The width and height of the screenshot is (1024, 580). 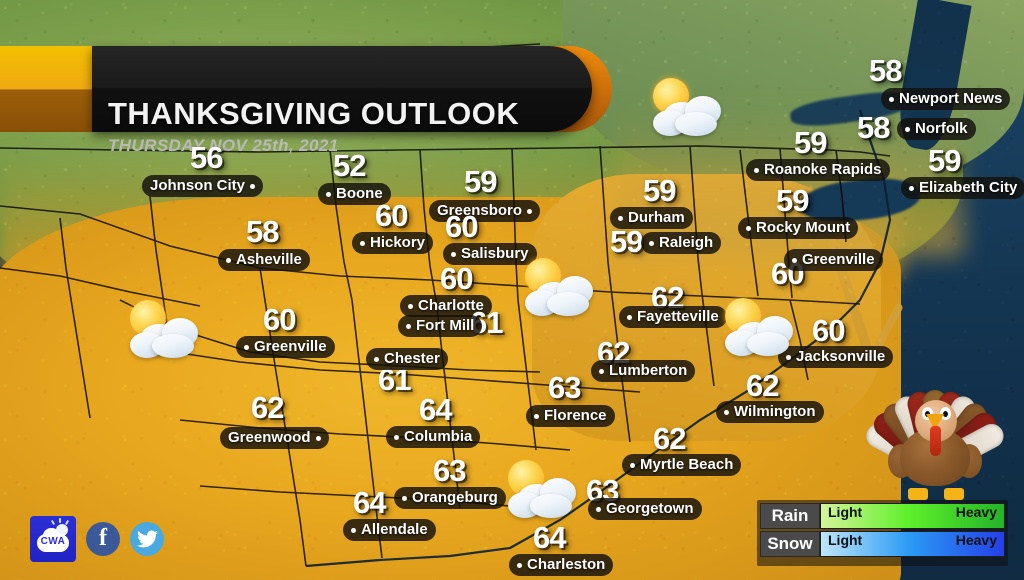 I want to click on city-label: Asheville, so click(x=264, y=260).